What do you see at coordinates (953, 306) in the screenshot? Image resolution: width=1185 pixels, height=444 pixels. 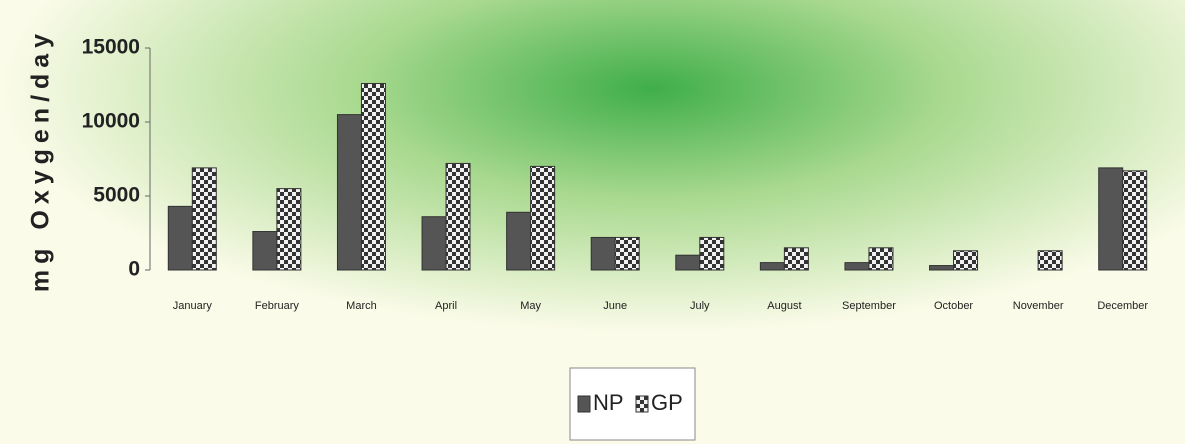 I see `x-tick-label: October` at bounding box center [953, 306].